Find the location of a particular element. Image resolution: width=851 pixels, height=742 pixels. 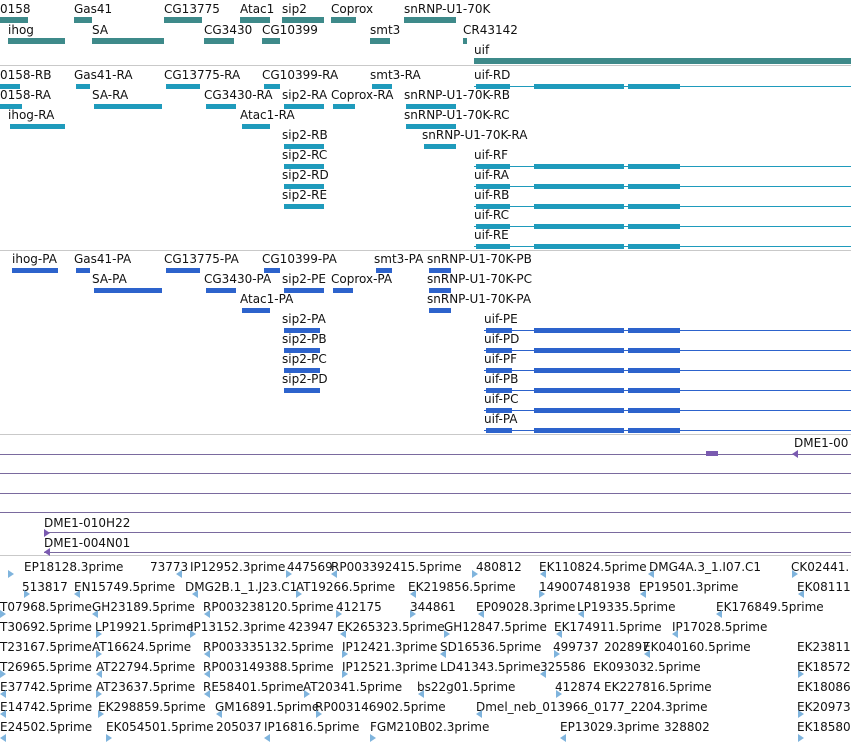

transcript-label: Coprox-RA is located at coordinates (362, 95).